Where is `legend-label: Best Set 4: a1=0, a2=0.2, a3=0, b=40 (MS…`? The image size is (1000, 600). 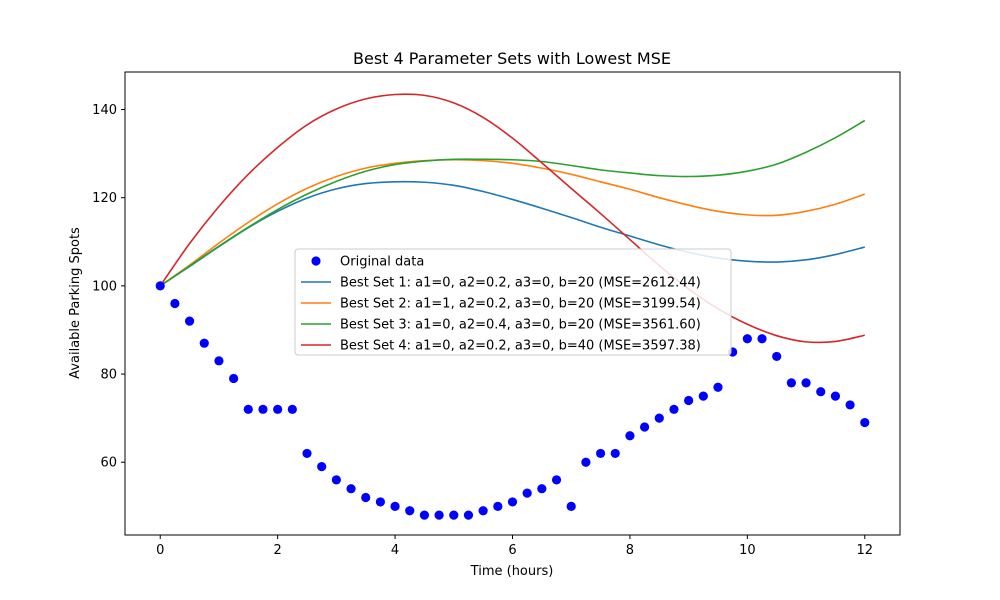 legend-label: Best Set 4: a1=0, a2=0.2, a3=0, b=40 (MS… is located at coordinates (520, 346).